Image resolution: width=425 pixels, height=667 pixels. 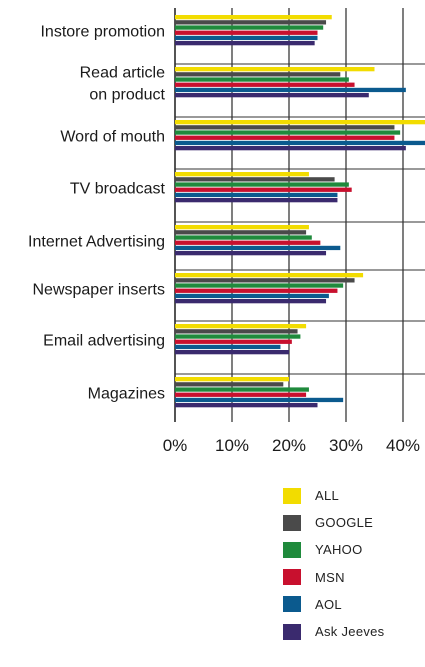 I want to click on legend-label: ALL, so click(x=327, y=496).